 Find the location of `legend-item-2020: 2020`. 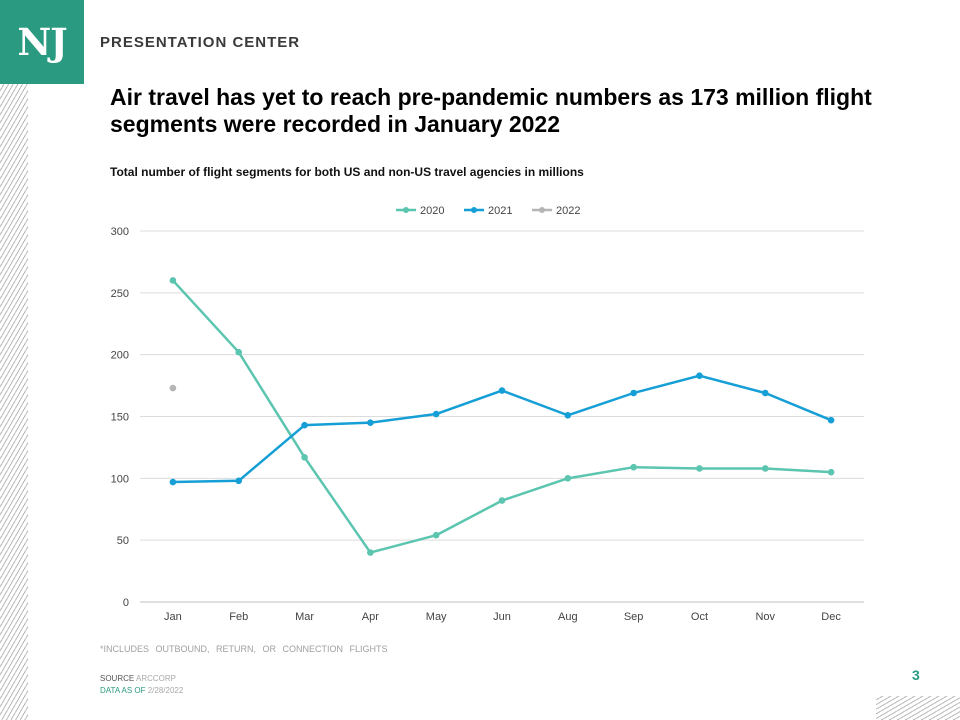

legend-item-2020: 2020 is located at coordinates (420, 211).